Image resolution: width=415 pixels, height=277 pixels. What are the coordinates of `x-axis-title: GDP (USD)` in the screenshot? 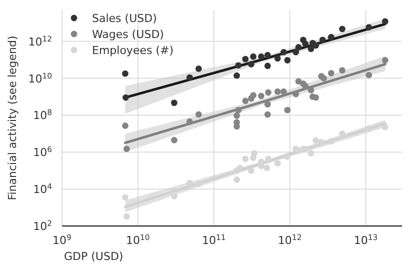 It's located at (94, 256).